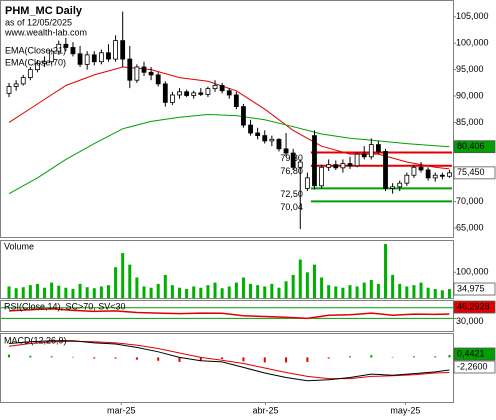  I want to click on rsi-line, so click(229, 314).